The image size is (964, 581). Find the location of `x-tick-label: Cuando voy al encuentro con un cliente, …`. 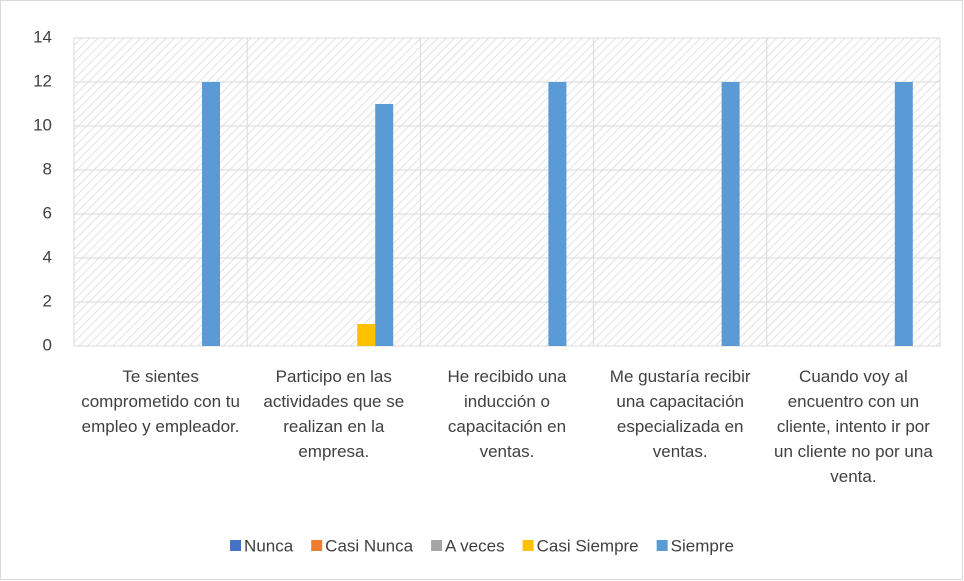

x-tick-label: Cuando voy al encuentro con un cliente, … is located at coordinates (853, 426).